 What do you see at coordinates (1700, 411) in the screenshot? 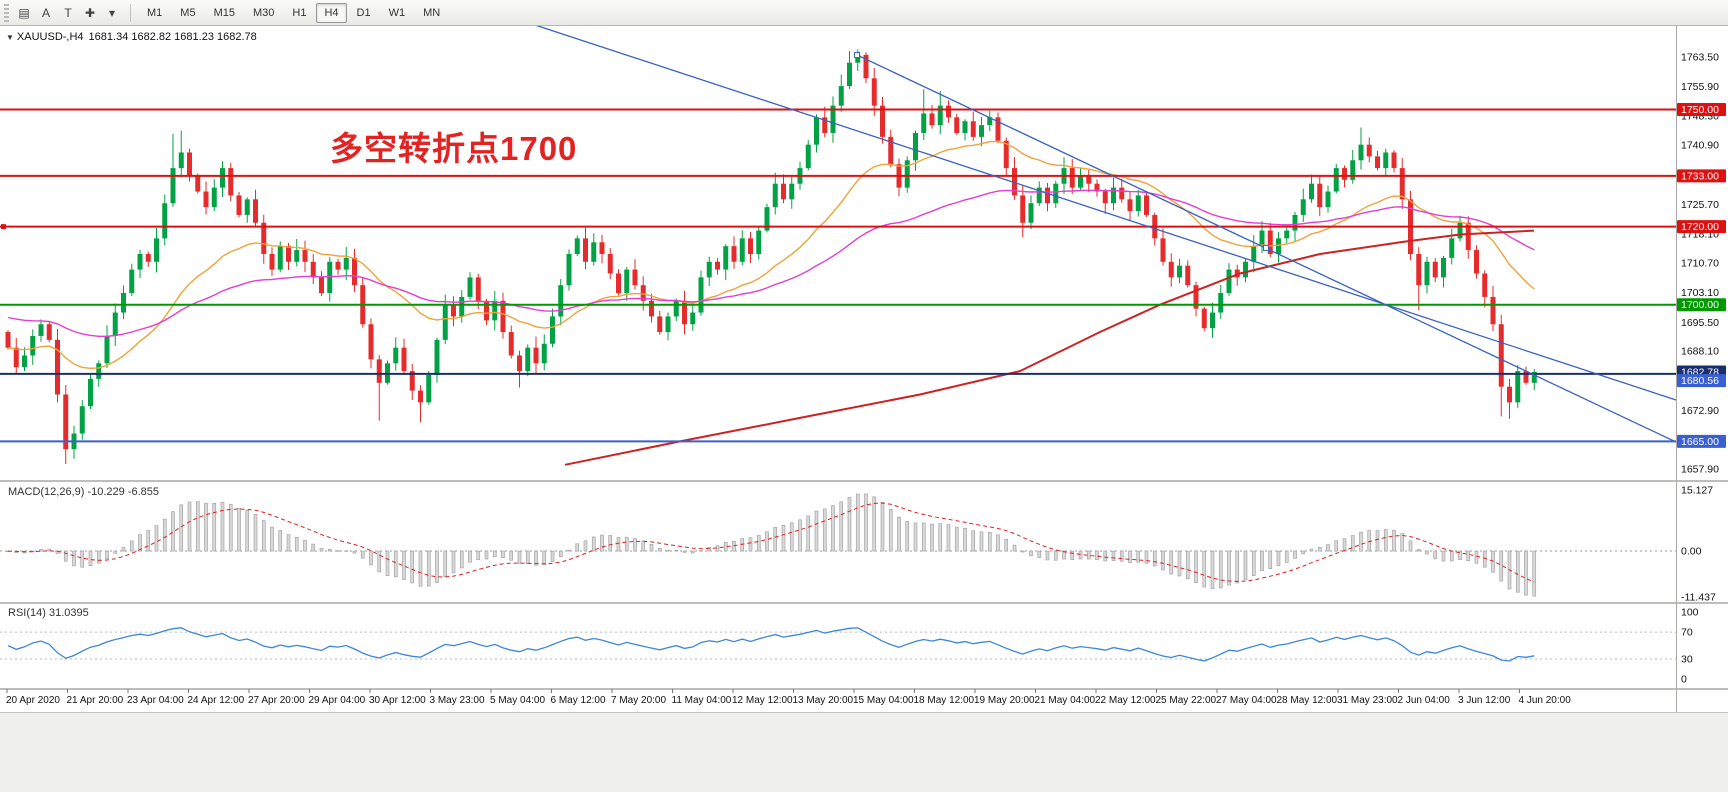
I see `svg-text: 1672.90` at bounding box center [1700, 411].